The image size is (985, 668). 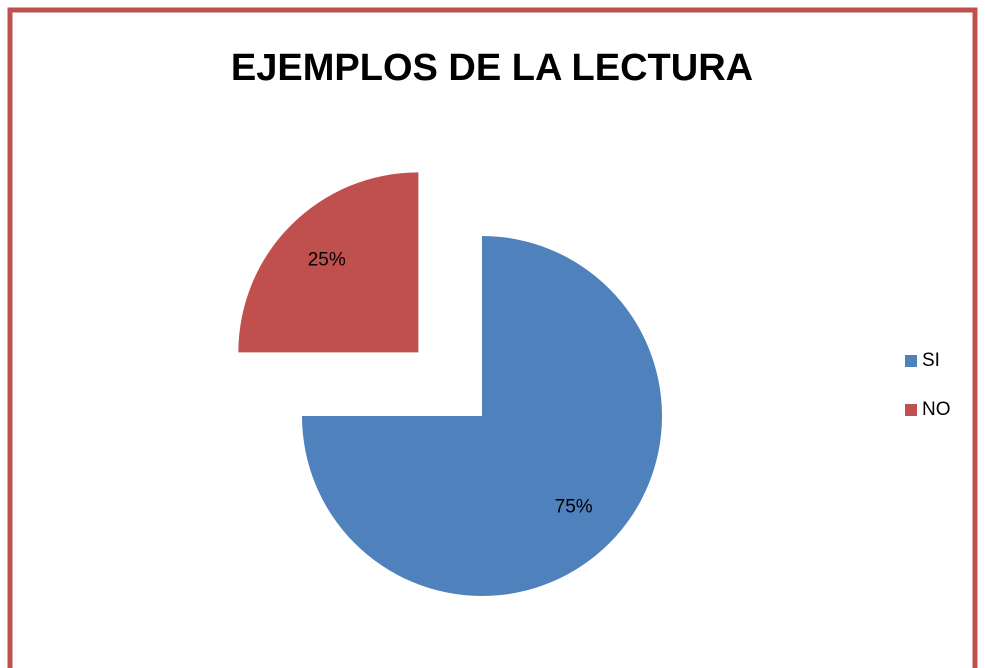 I want to click on data-label: 75%, so click(x=574, y=507).